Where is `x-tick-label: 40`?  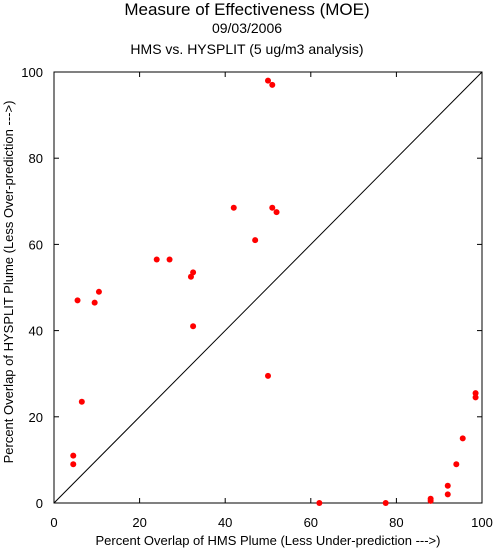 x-tick-label: 40 is located at coordinates (225, 522).